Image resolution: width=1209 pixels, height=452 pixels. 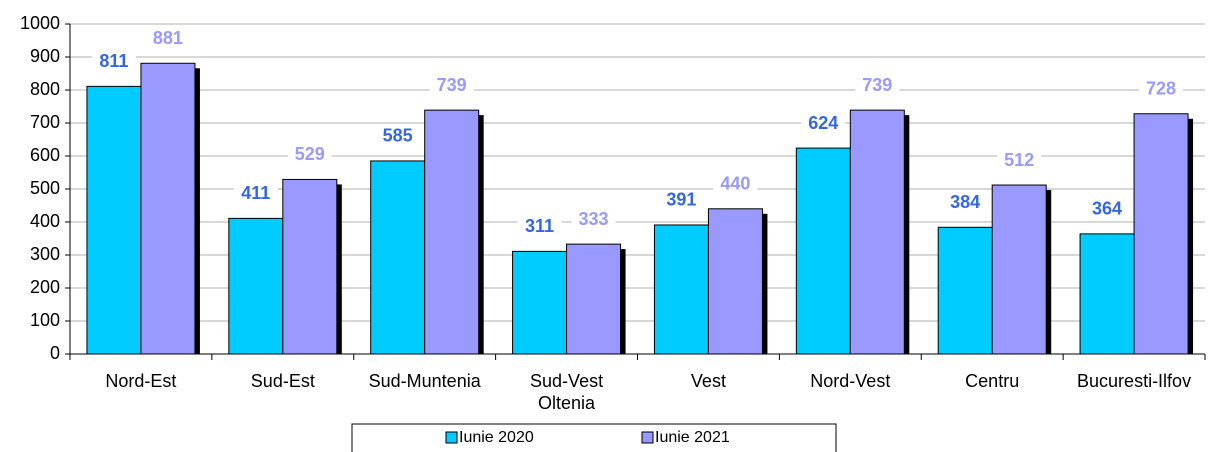 What do you see at coordinates (594, 437) in the screenshot?
I see `legend-box` at bounding box center [594, 437].